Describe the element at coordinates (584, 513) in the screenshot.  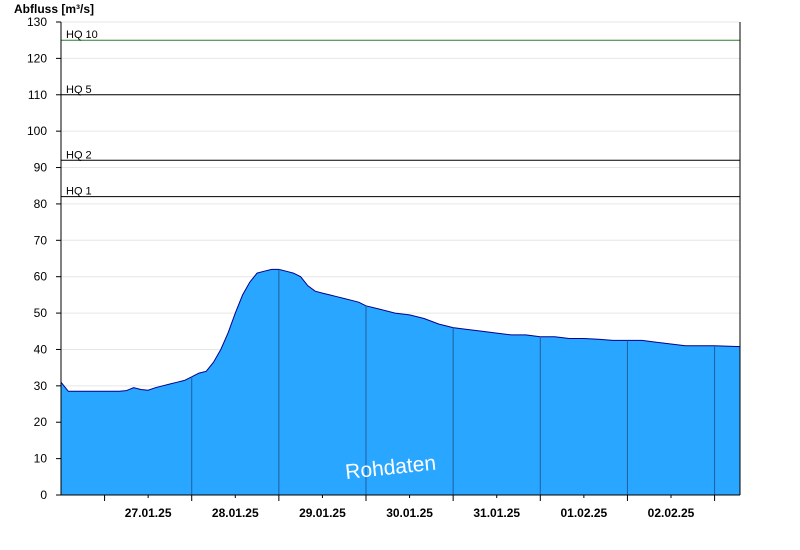
I see `x-tick-label: 01.02.25` at that location.